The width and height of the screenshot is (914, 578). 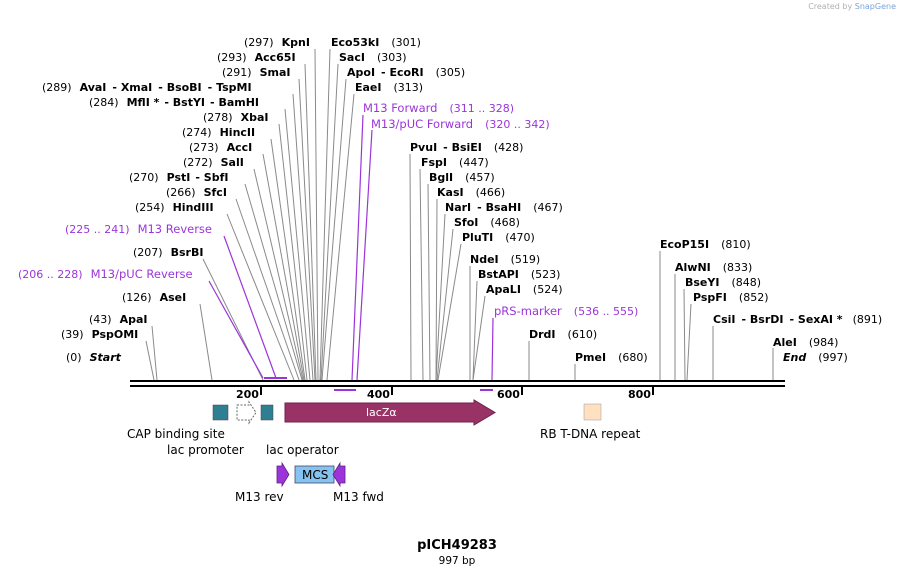 What do you see at coordinates (830, 6) in the screenshot?
I see `credit-prefix: Created by` at bounding box center [830, 6].